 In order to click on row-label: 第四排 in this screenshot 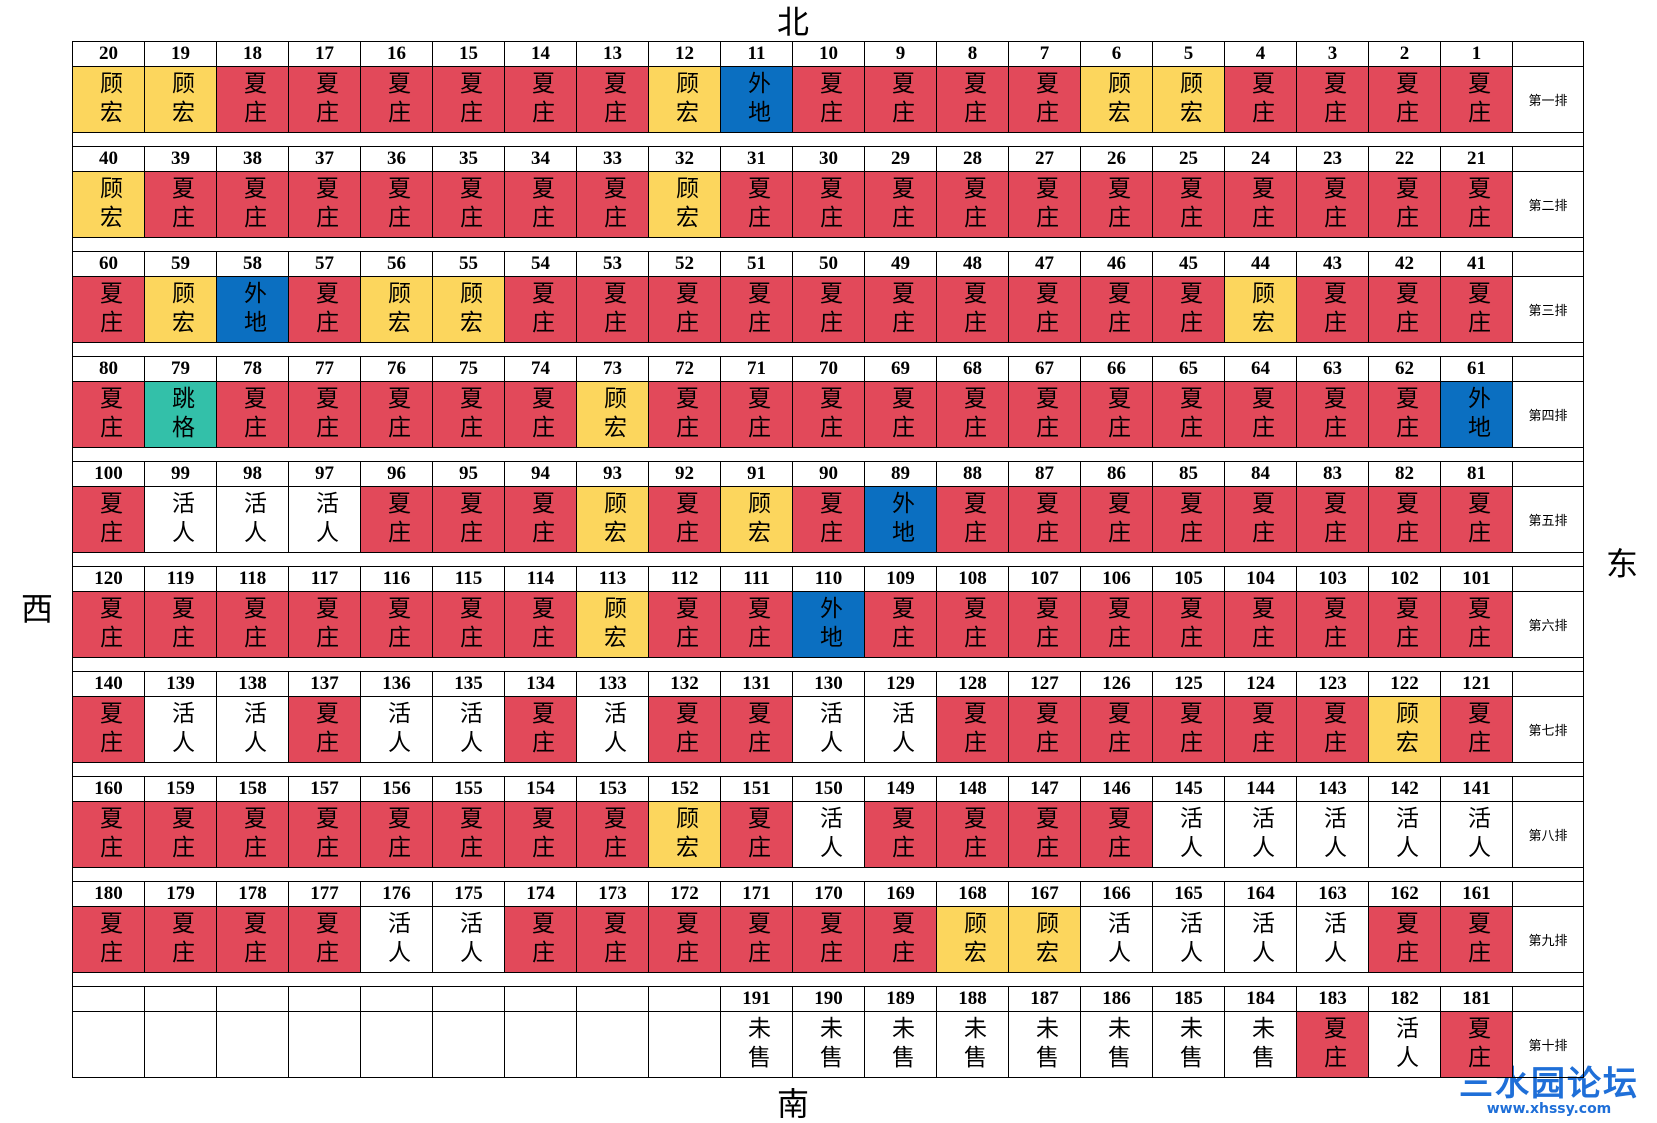, I will do `click(1548, 414)`.